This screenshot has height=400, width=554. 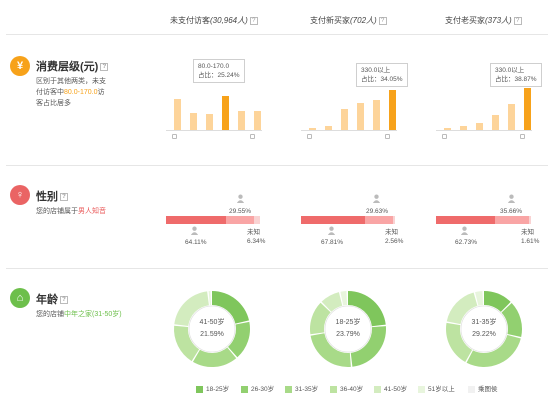 I want to click on legend-item: 31-35岁, so click(x=301, y=388).